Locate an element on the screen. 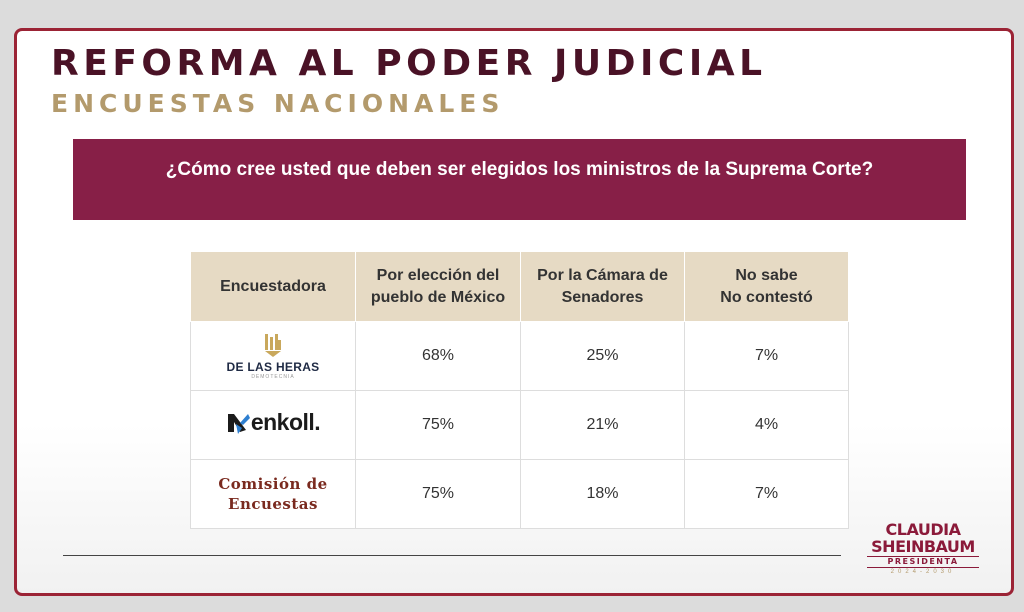 This screenshot has height=612, width=1024. value-cell: 25% is located at coordinates (602, 356).